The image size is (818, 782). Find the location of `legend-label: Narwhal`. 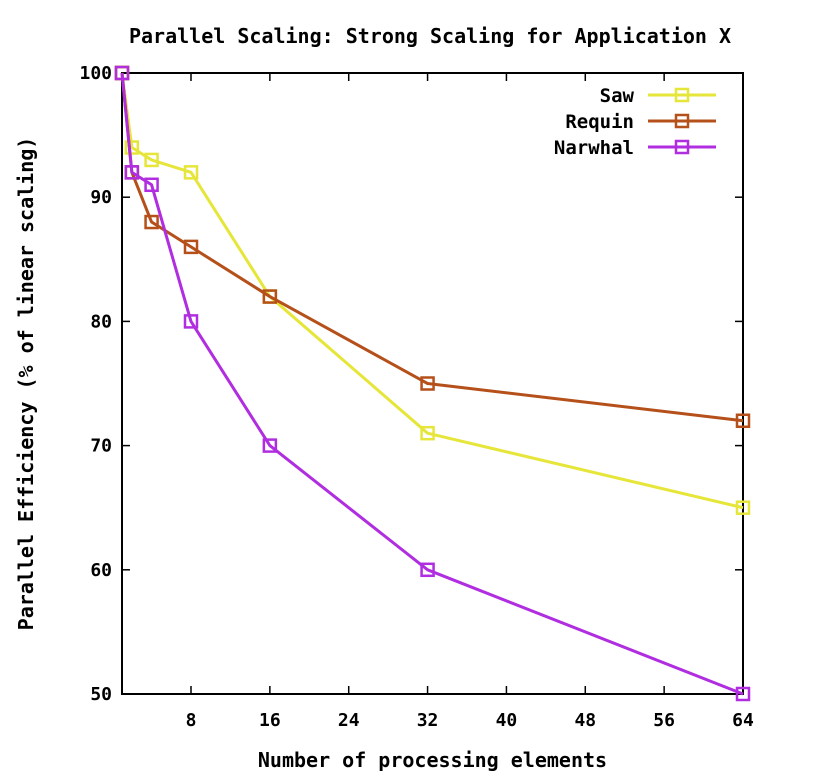

legend-label: Narwhal is located at coordinates (594, 148).